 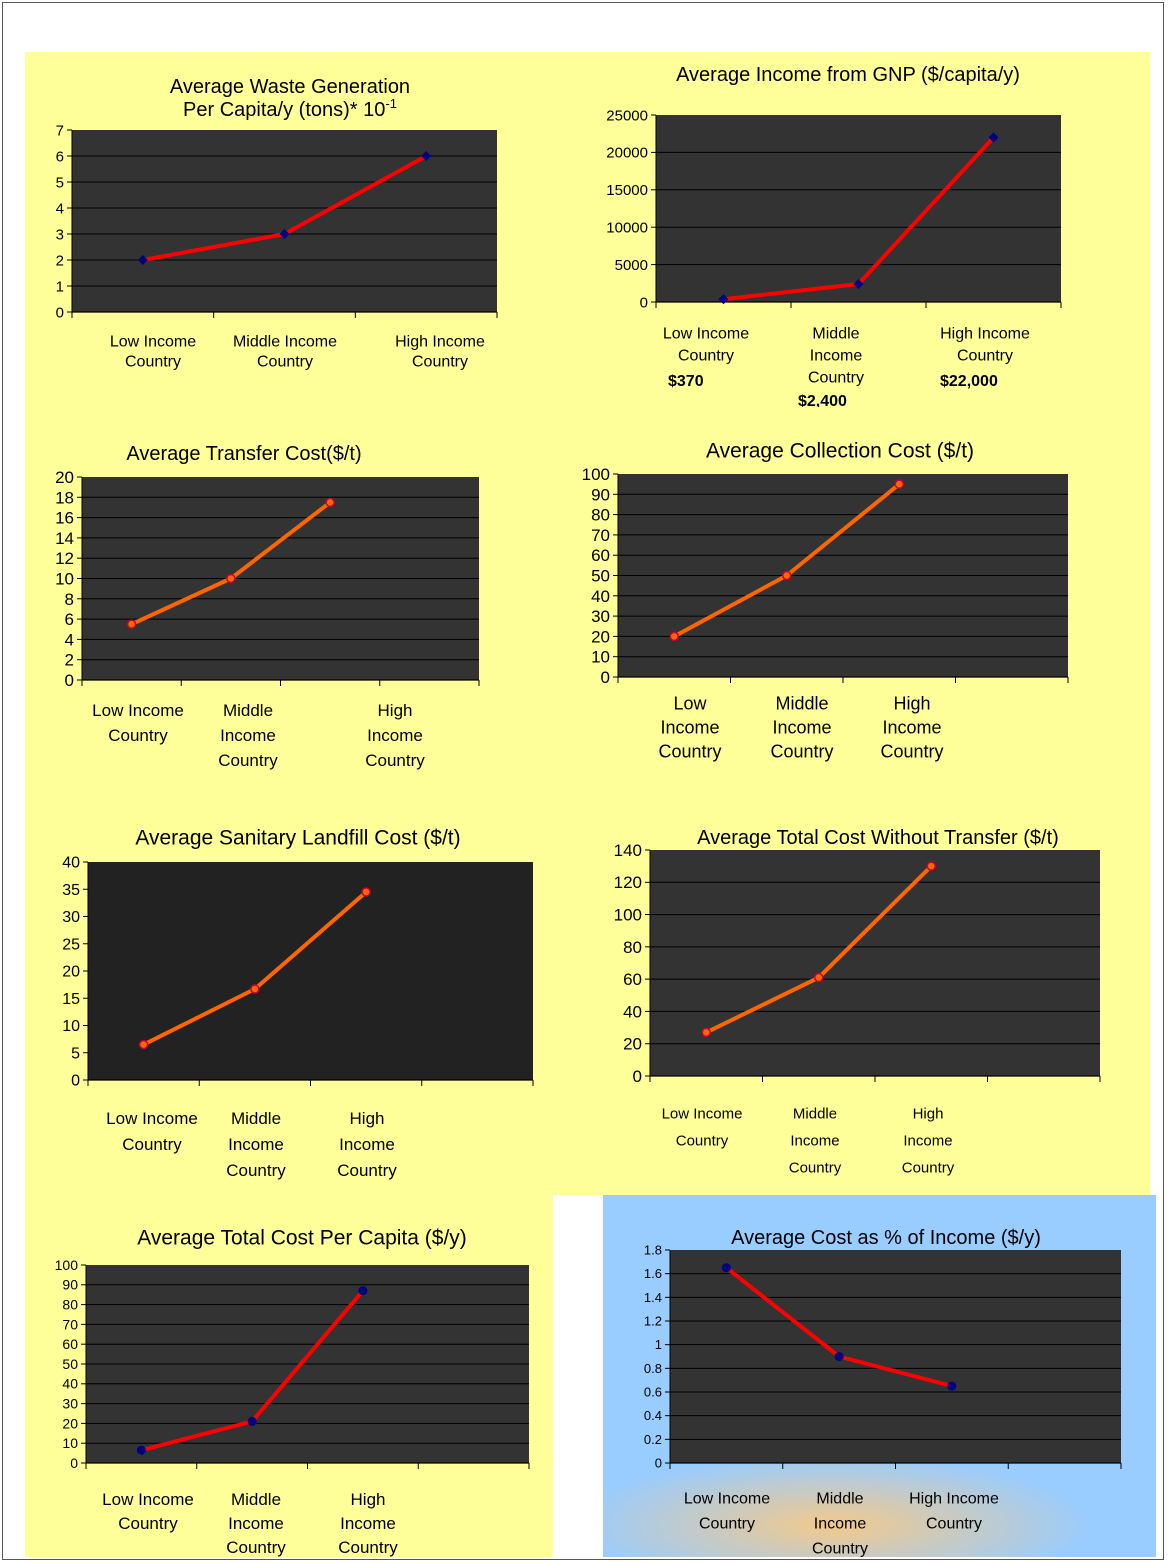 I want to click on y-tick-label: 0.6, so click(x=653, y=1392).